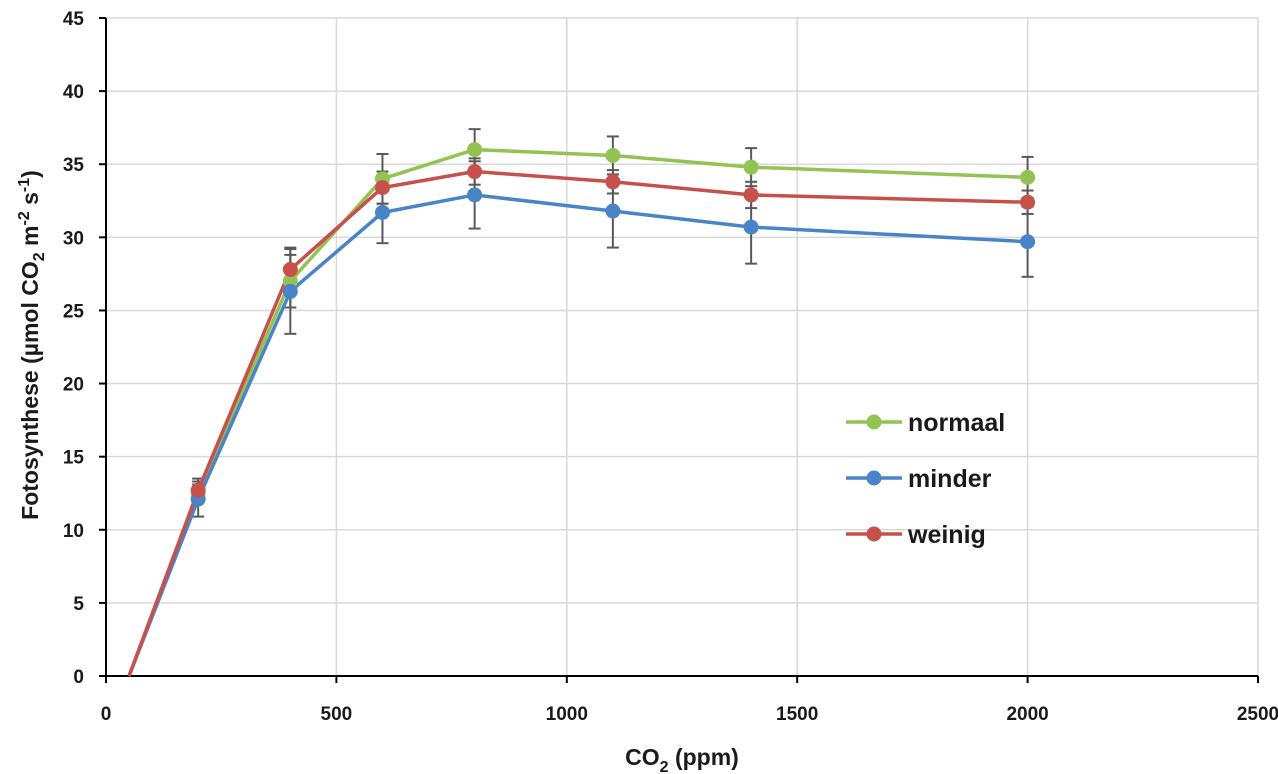 Image resolution: width=1278 pixels, height=774 pixels. I want to click on x-axis-title-rest: (ppm), so click(704, 757).